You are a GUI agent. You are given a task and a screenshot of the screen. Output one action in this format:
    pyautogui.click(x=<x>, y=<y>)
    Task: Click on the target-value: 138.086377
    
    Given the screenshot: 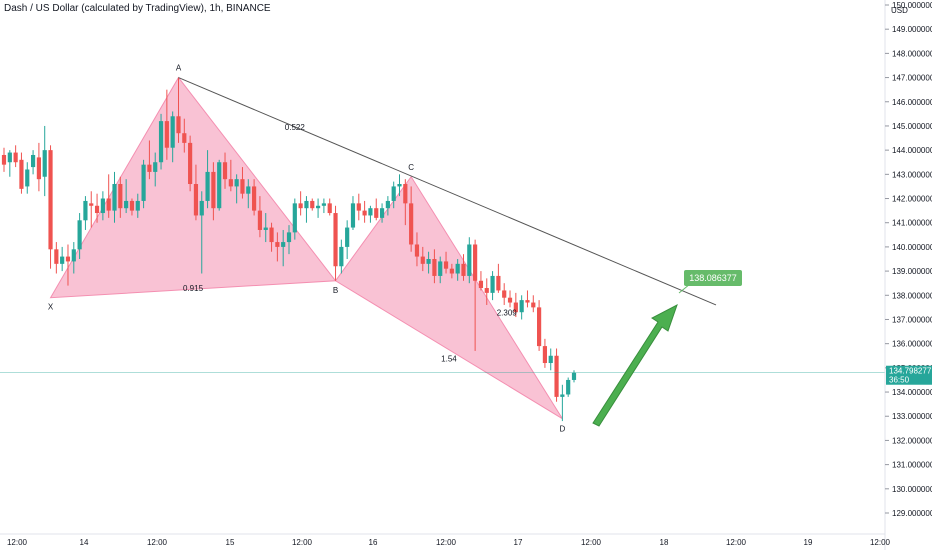 What is the action you would take?
    pyautogui.click(x=713, y=278)
    